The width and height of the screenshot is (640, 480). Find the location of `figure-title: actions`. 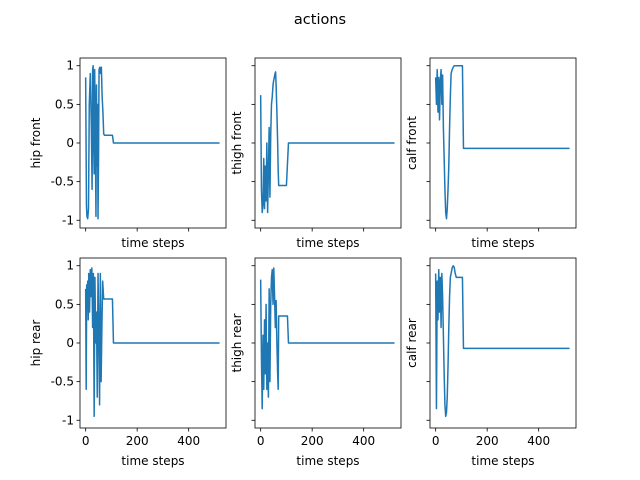

figure-title: actions is located at coordinates (320, 20).